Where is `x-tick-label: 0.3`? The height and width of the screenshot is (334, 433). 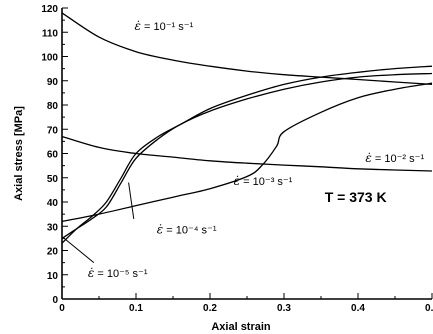
x-tick-label: 0.3 is located at coordinates (284, 308).